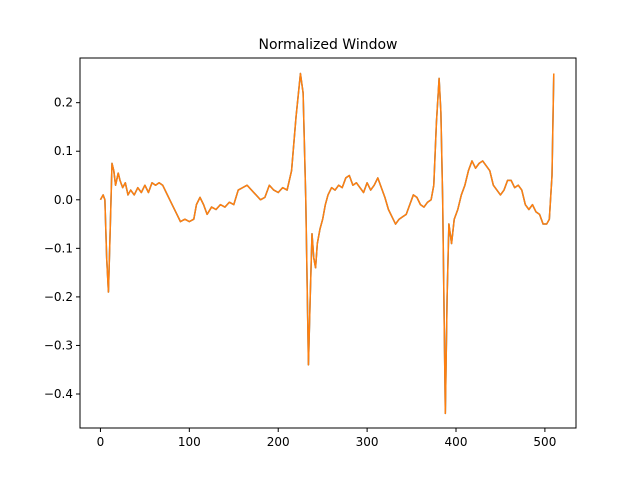  What do you see at coordinates (456, 442) in the screenshot?
I see `x-tick-label: 400` at bounding box center [456, 442].